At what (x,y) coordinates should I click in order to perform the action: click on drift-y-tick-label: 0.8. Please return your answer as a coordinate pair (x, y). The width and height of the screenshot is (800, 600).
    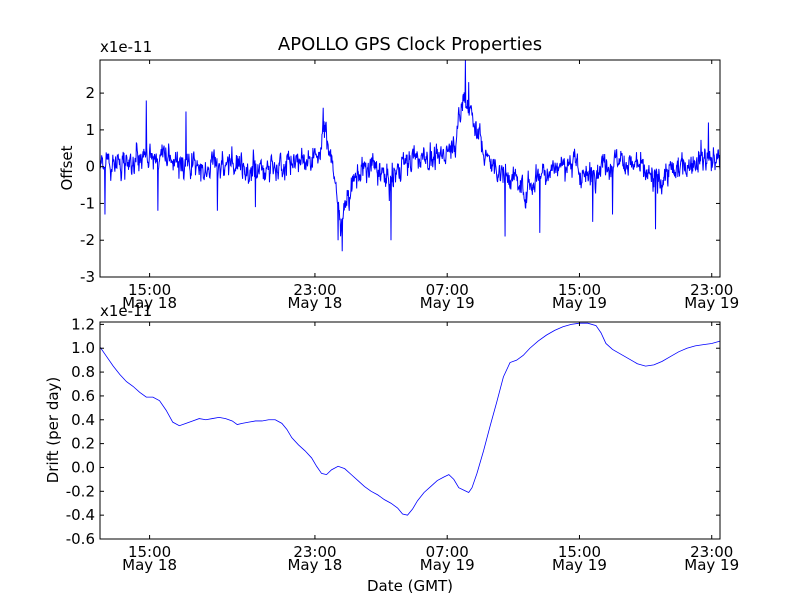
    Looking at the image, I should click on (83, 372).